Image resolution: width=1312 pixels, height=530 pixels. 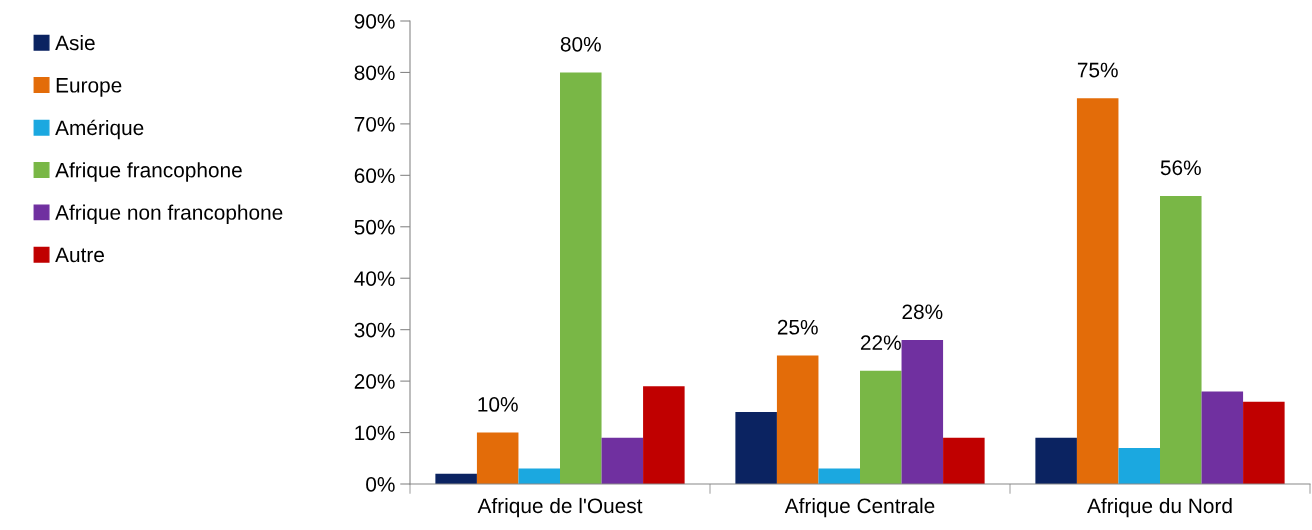 I want to click on y-tick-label: 60%, so click(x=374, y=176).